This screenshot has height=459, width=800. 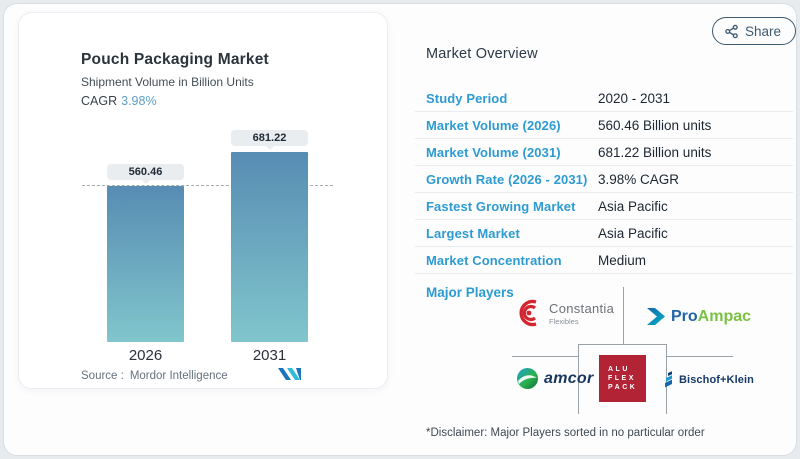 What do you see at coordinates (634, 98) in the screenshot?
I see `row-value: 2020 - 2031` at bounding box center [634, 98].